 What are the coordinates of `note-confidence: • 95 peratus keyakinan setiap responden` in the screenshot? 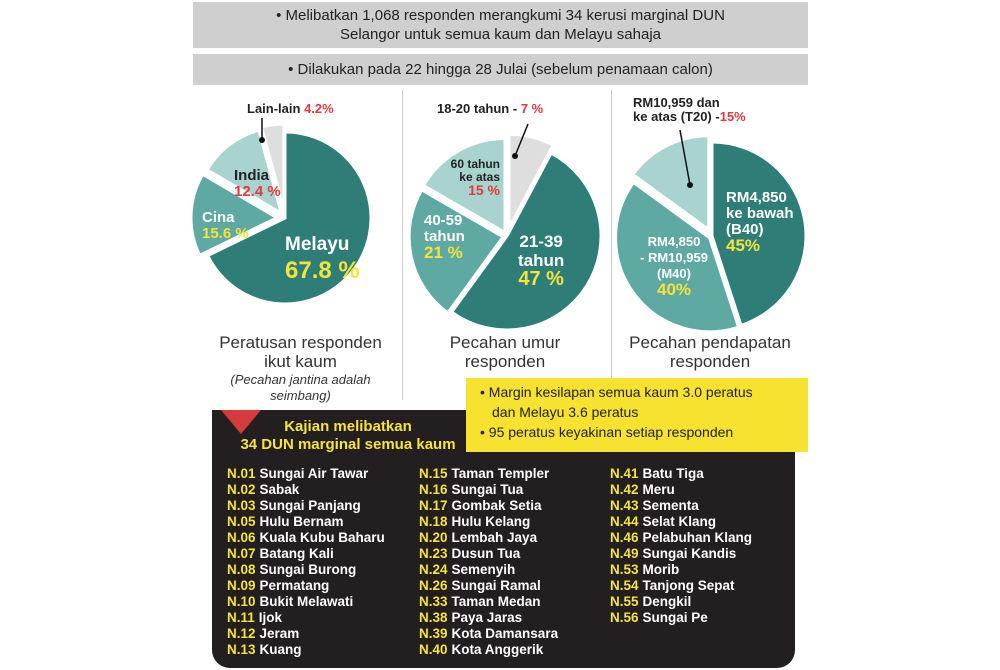 It's located at (607, 432).